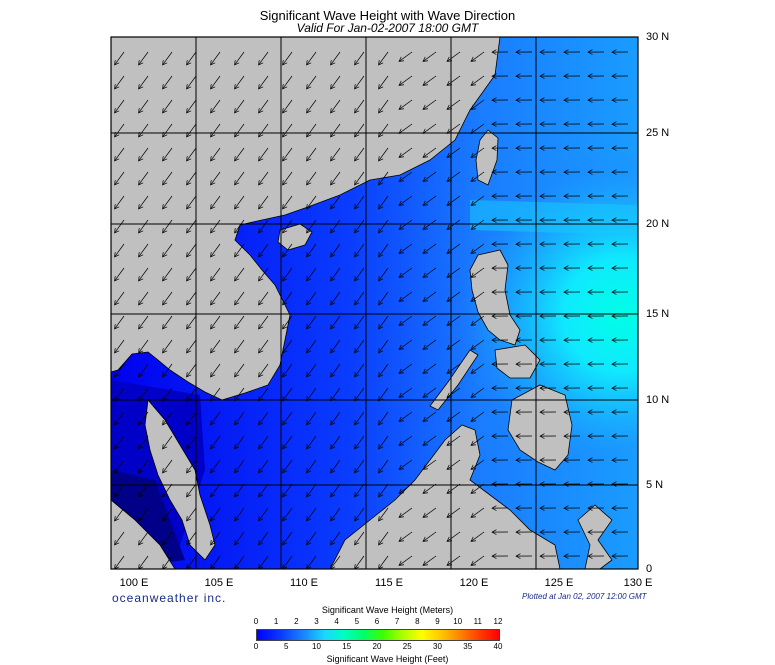 This screenshot has width=775, height=665. I want to click on legend-meter-tick: 3, so click(316, 621).